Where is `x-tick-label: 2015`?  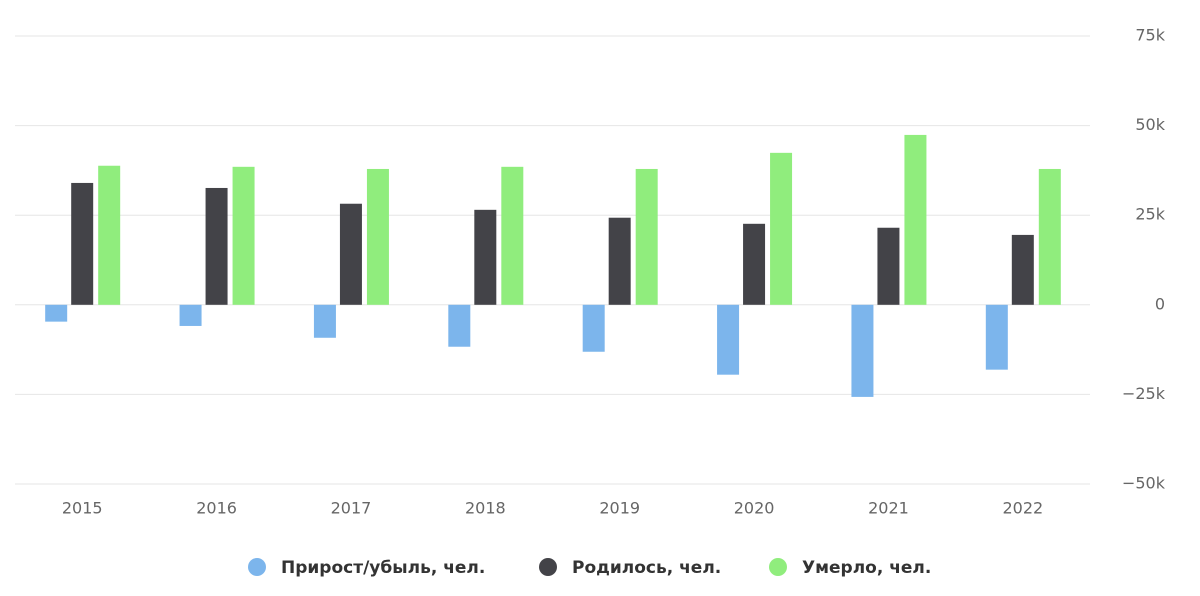 x-tick-label: 2015 is located at coordinates (82, 508).